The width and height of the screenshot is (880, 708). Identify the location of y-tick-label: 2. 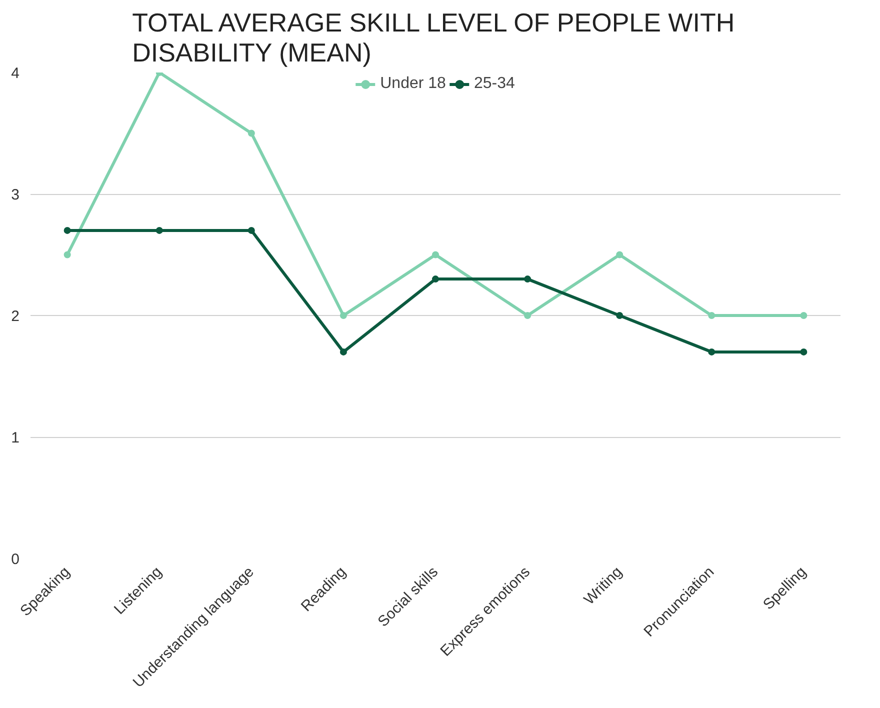
(15, 316).